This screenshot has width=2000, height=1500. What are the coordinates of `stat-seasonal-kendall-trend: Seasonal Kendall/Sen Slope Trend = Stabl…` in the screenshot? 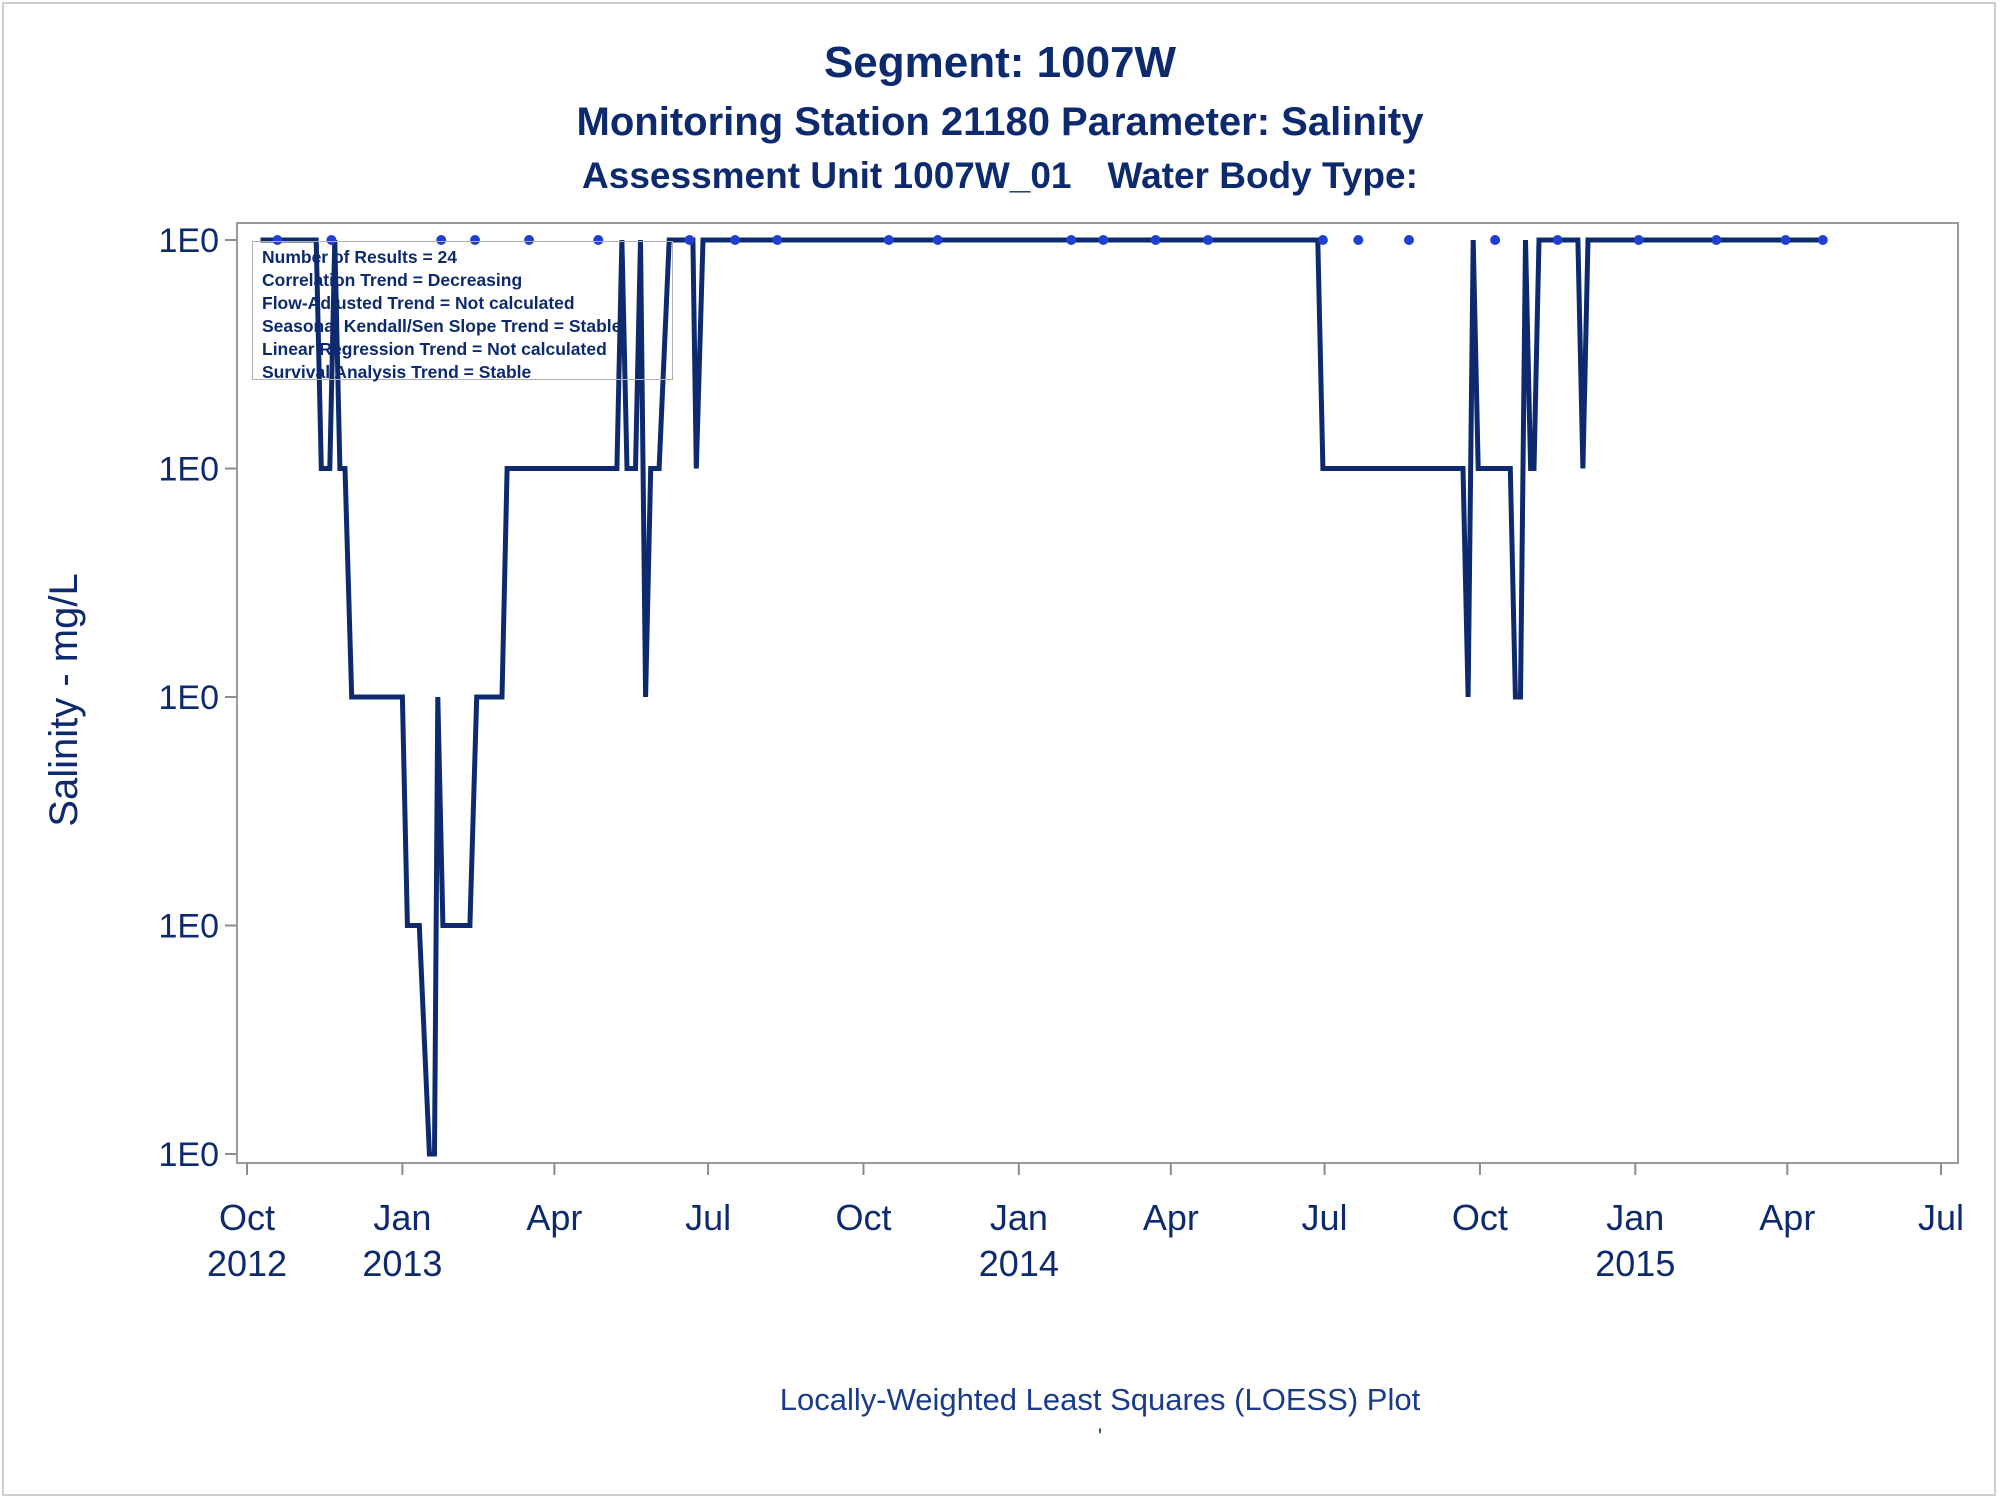 It's located at (442, 326).